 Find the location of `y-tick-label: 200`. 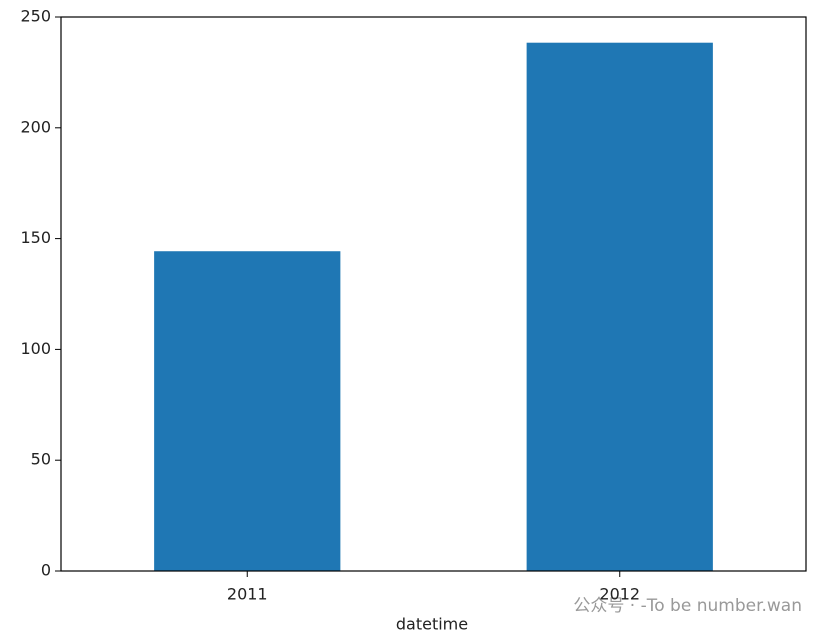

y-tick-label: 200 is located at coordinates (35, 126).